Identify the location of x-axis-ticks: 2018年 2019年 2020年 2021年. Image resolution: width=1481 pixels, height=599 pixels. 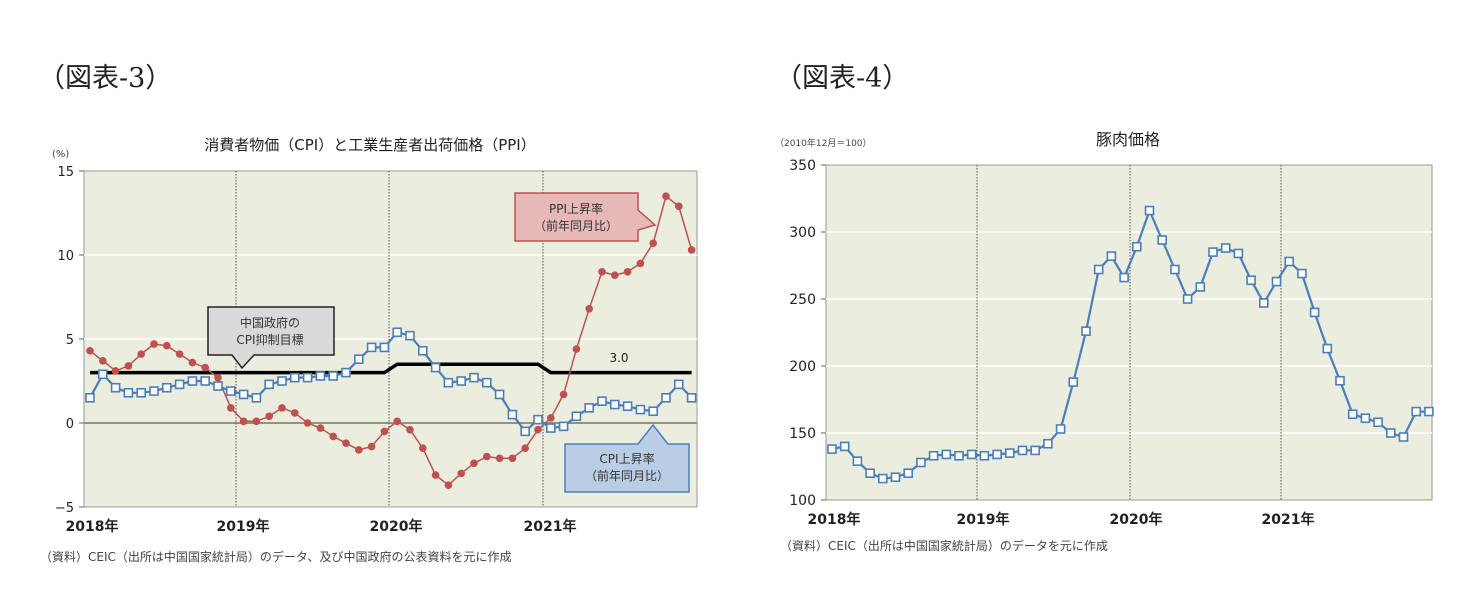
(321, 526).